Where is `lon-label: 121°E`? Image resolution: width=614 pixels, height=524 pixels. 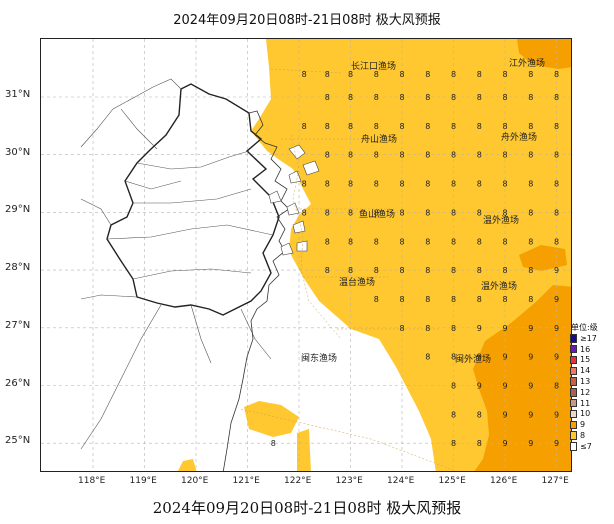
lon-label: 121°E is located at coordinates (246, 481).